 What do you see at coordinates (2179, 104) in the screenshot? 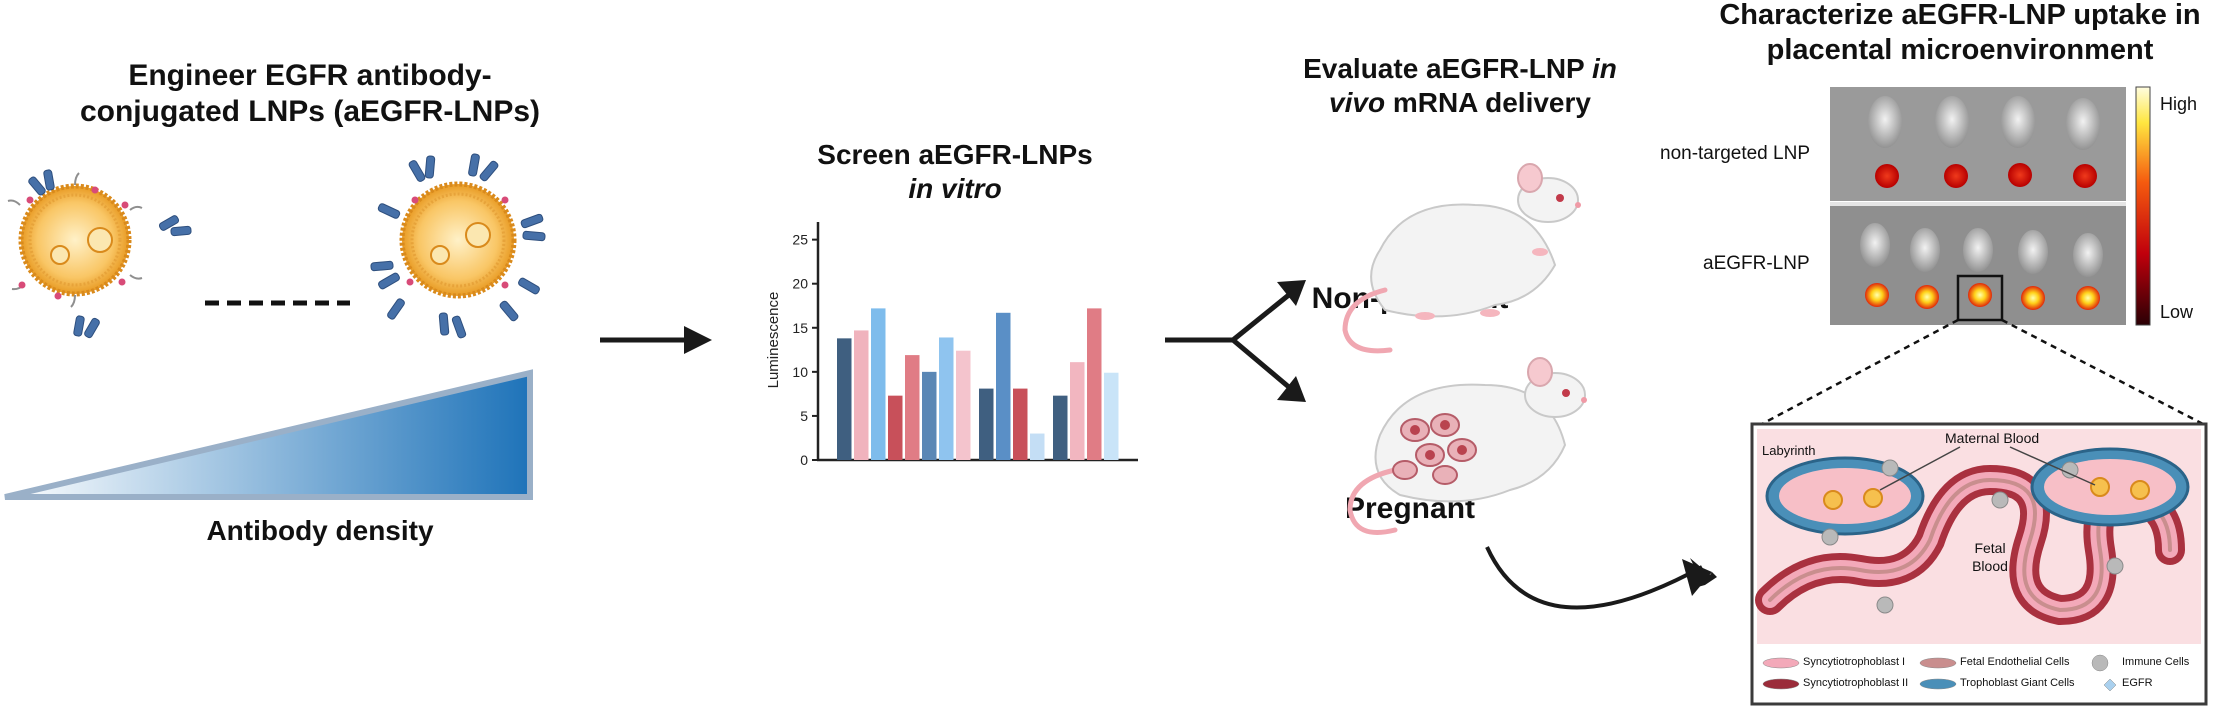
I see `scale-high-label: High` at bounding box center [2179, 104].